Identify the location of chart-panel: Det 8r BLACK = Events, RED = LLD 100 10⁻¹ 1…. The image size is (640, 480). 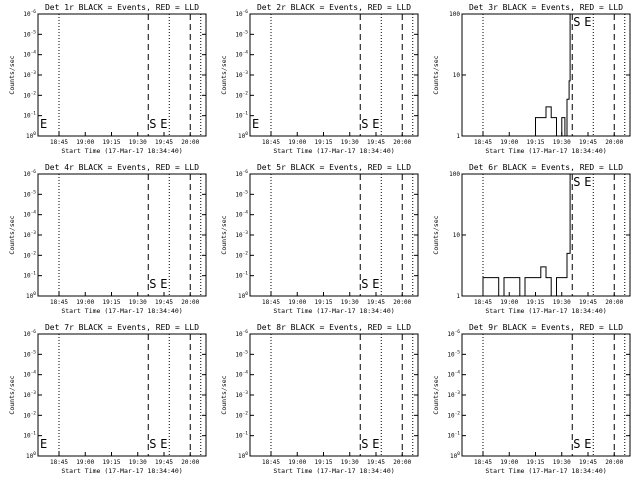
(319, 399).